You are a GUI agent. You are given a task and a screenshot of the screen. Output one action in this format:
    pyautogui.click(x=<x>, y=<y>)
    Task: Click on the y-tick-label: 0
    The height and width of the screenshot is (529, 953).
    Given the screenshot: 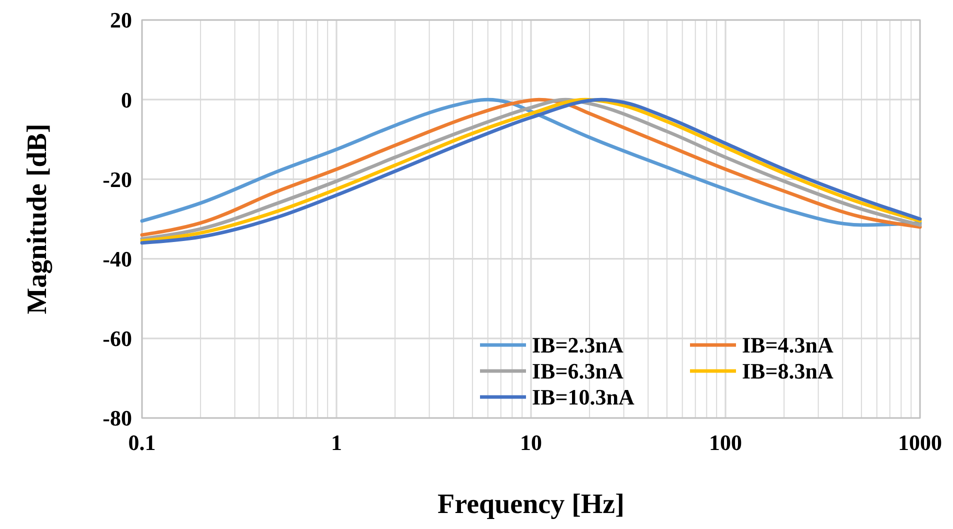 What is the action you would take?
    pyautogui.click(x=126, y=99)
    